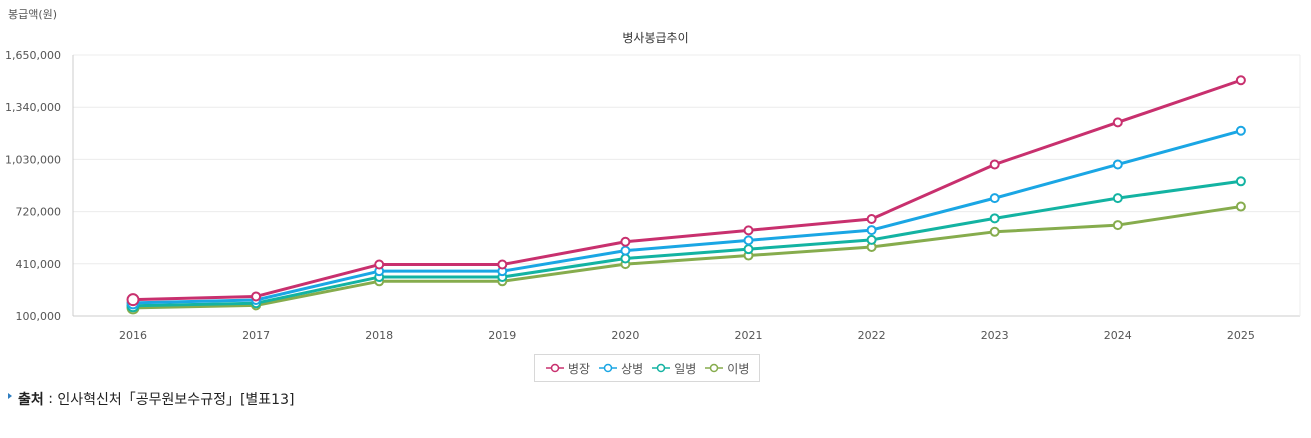 This screenshot has width=1311, height=438. What do you see at coordinates (33, 14) in the screenshot?
I see `y-axis-label: 봉급액(원)` at bounding box center [33, 14].